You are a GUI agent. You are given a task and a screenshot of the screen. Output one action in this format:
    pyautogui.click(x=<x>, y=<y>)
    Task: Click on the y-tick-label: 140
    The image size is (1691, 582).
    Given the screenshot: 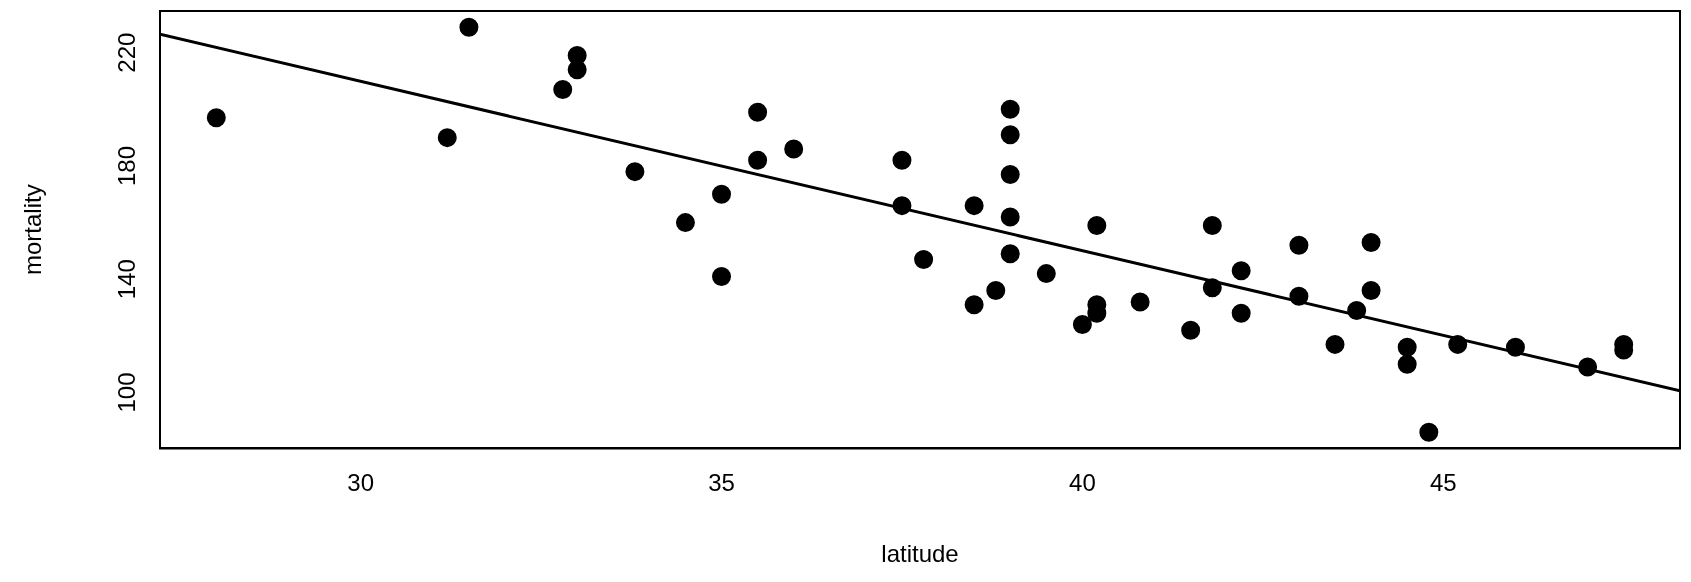 What is the action you would take?
    pyautogui.click(x=126, y=279)
    